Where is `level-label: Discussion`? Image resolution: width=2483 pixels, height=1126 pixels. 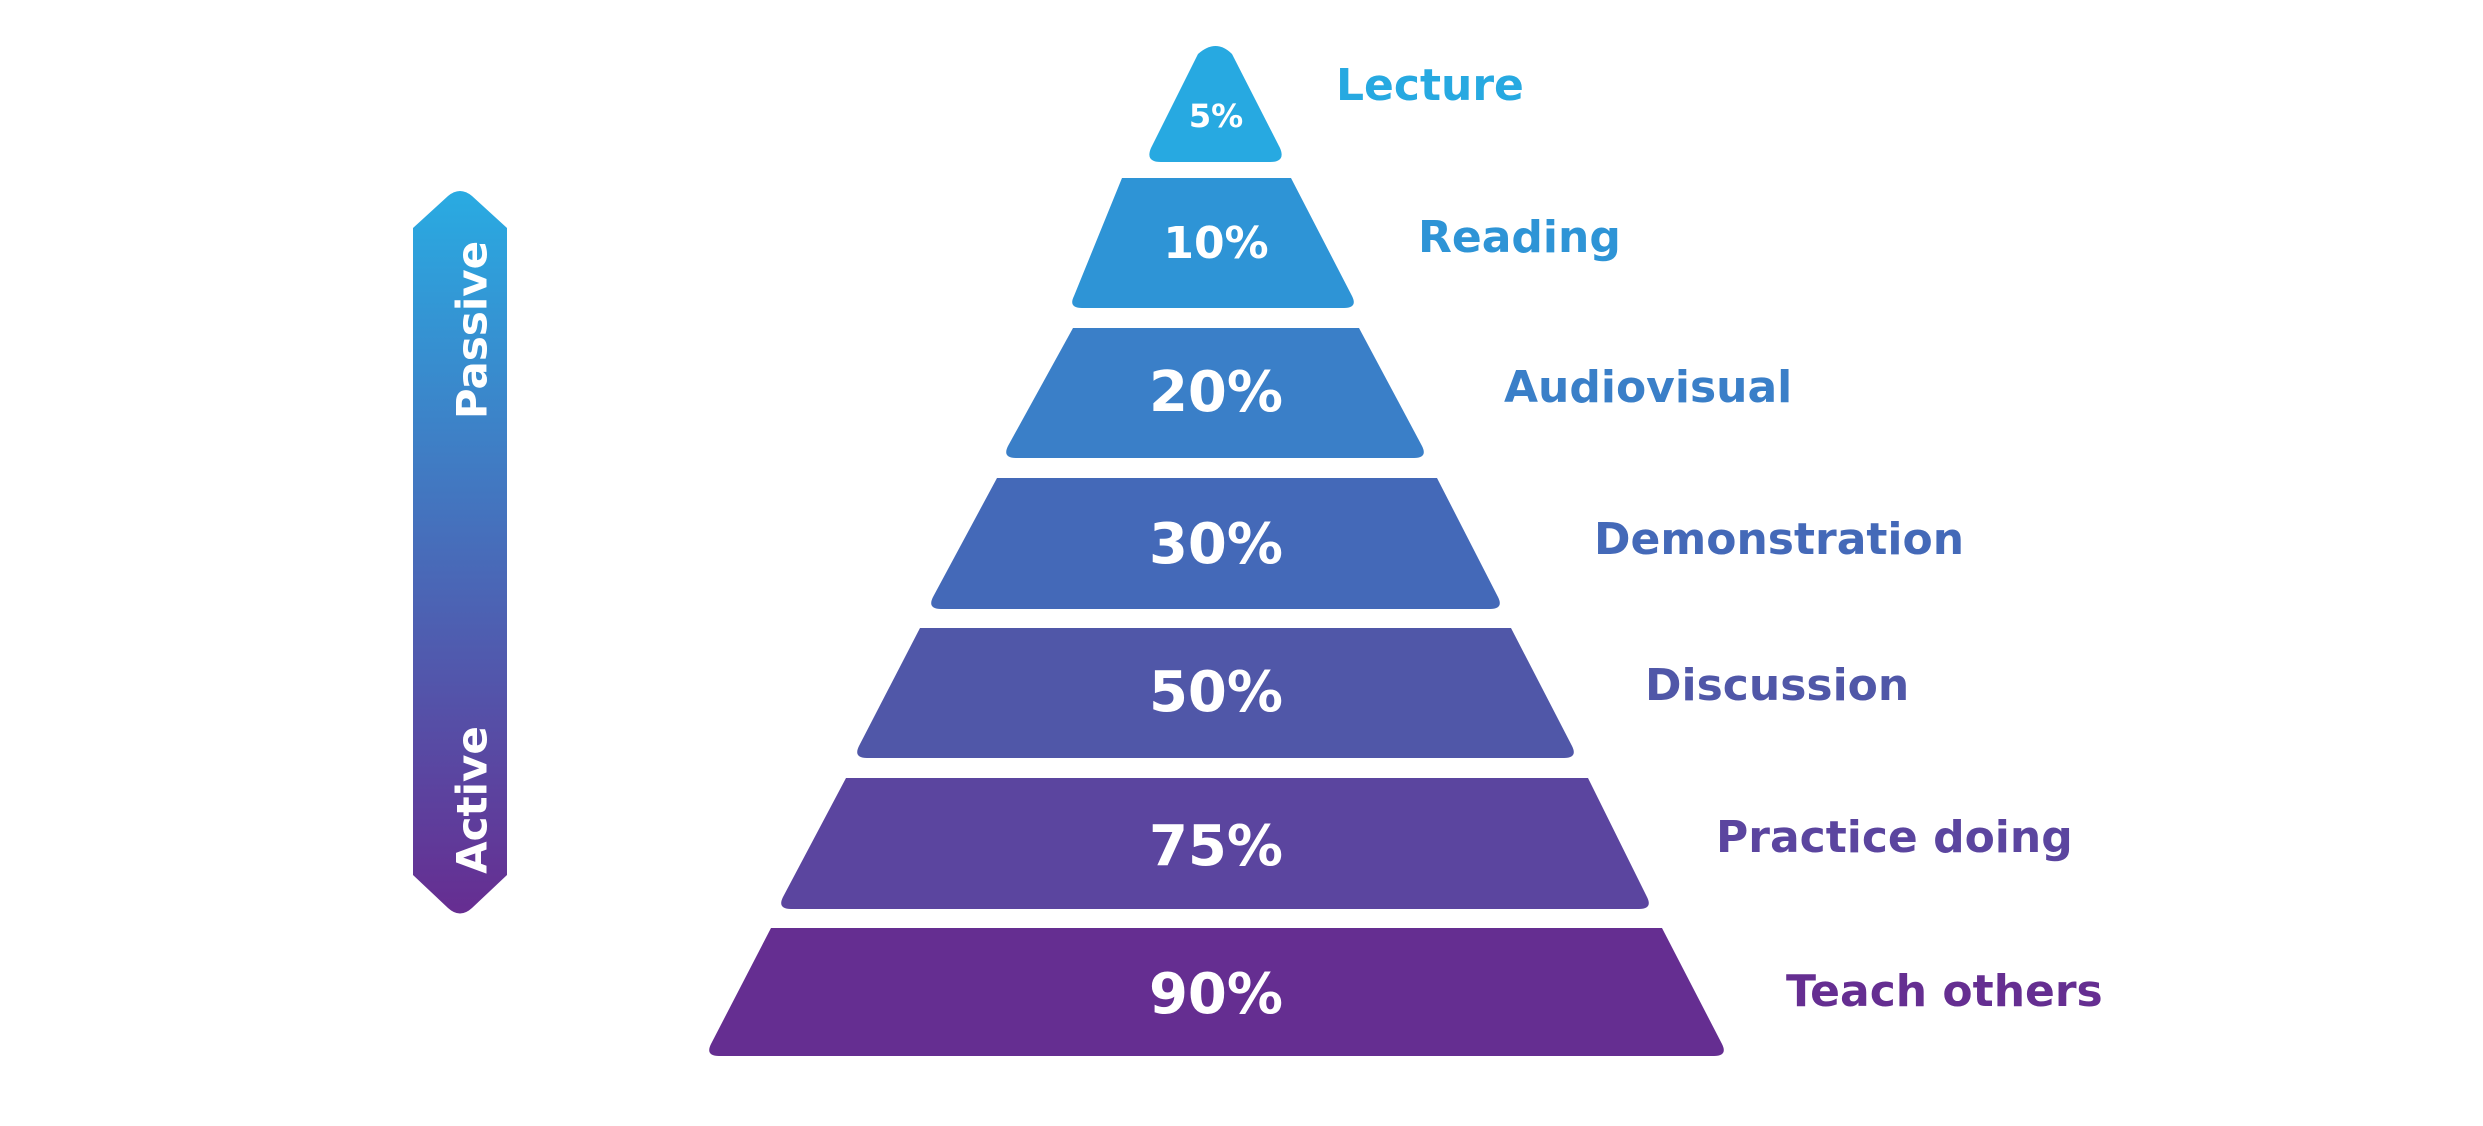
level-label: Discussion is located at coordinates (1777, 685).